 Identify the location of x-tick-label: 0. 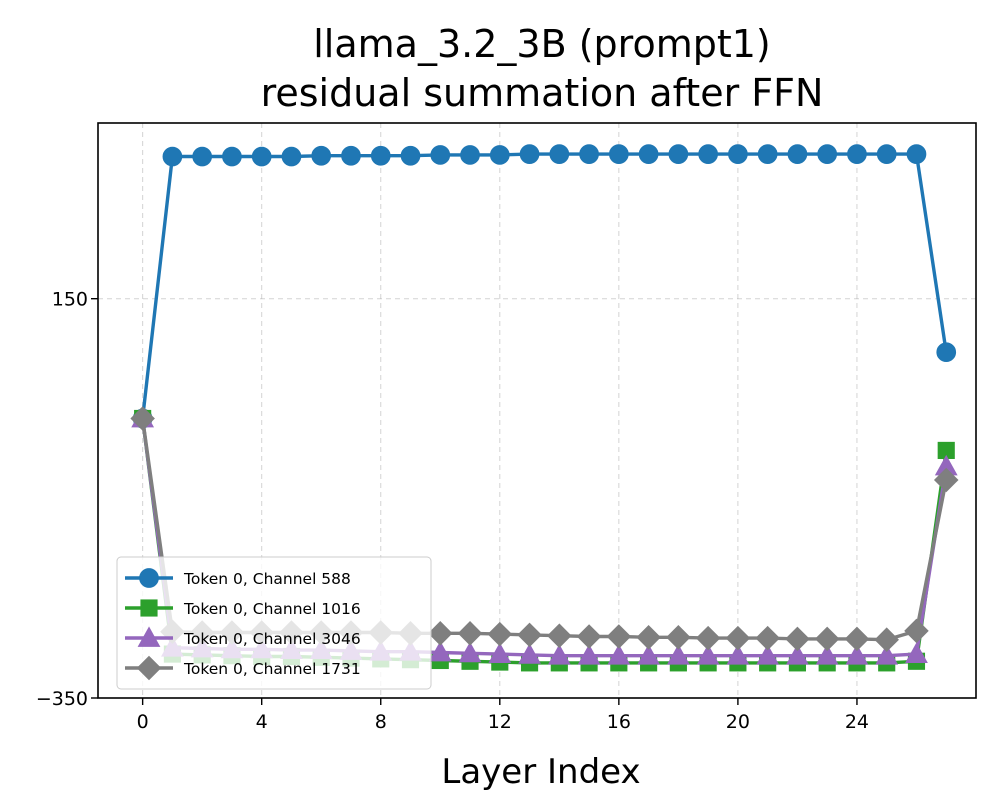
(143, 722).